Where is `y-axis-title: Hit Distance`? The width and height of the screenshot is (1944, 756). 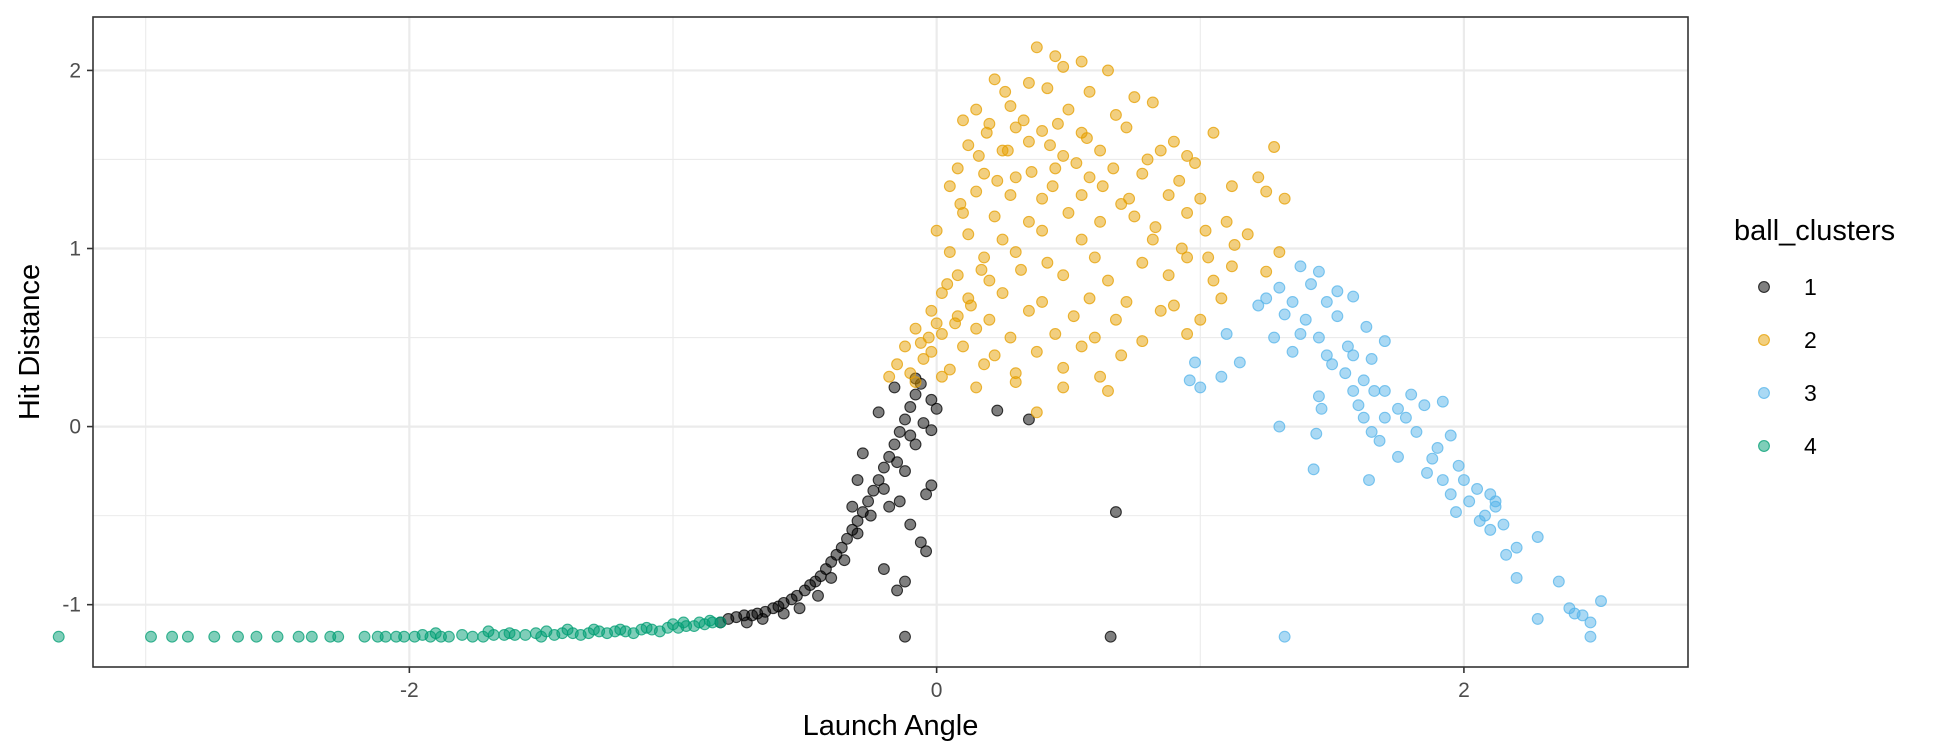
y-axis-title: Hit Distance is located at coordinates (30, 342).